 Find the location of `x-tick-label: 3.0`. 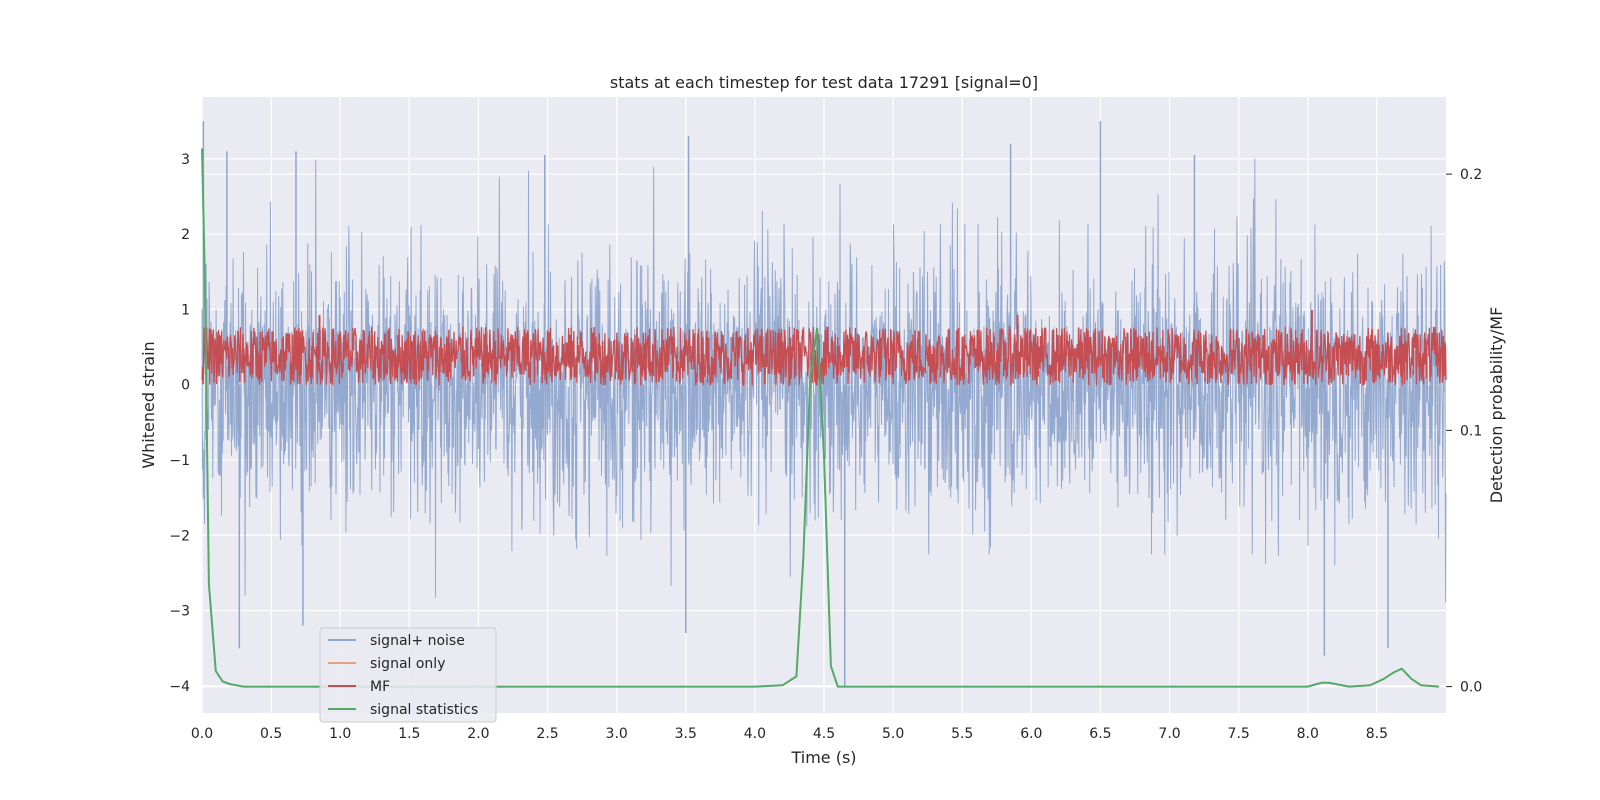

x-tick-label: 3.0 is located at coordinates (617, 734).